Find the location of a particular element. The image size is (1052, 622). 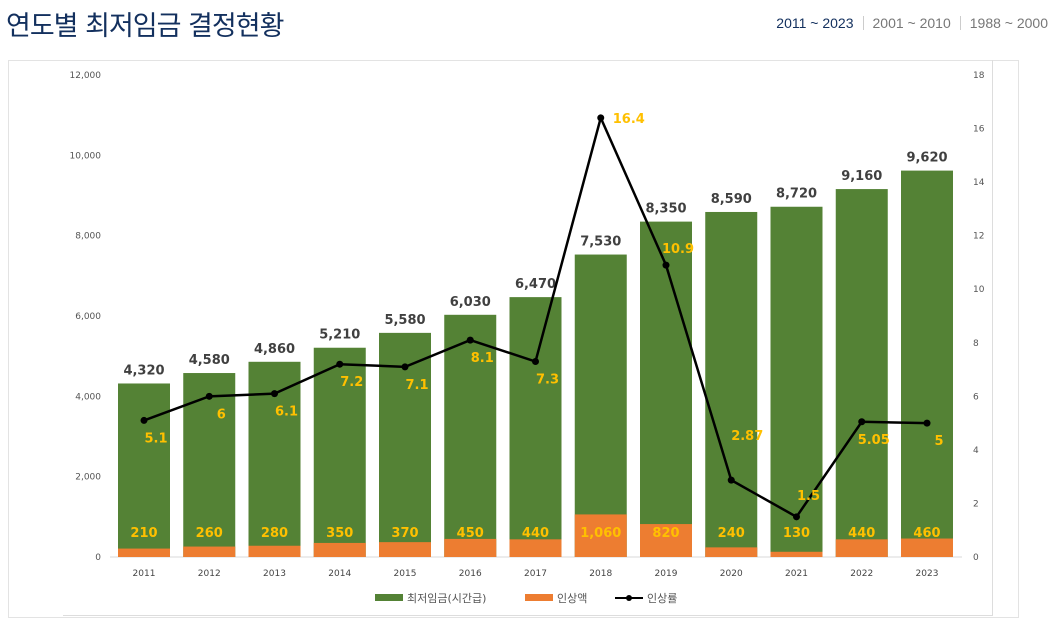

x-tick-label: 2017 is located at coordinates (535, 574).